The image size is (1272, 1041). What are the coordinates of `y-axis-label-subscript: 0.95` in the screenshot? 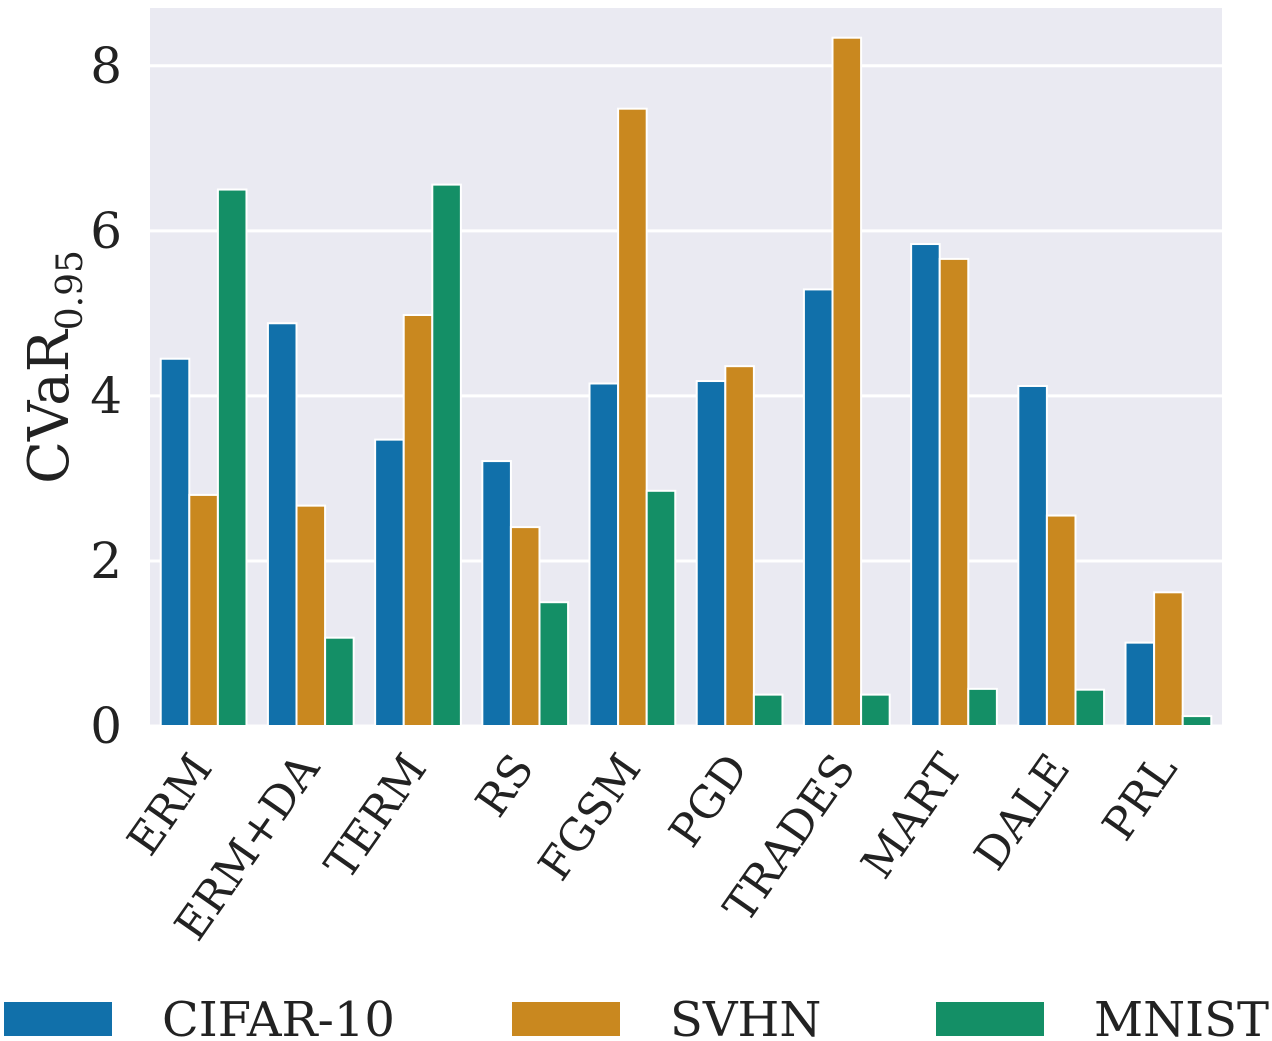 It's located at (70, 290).